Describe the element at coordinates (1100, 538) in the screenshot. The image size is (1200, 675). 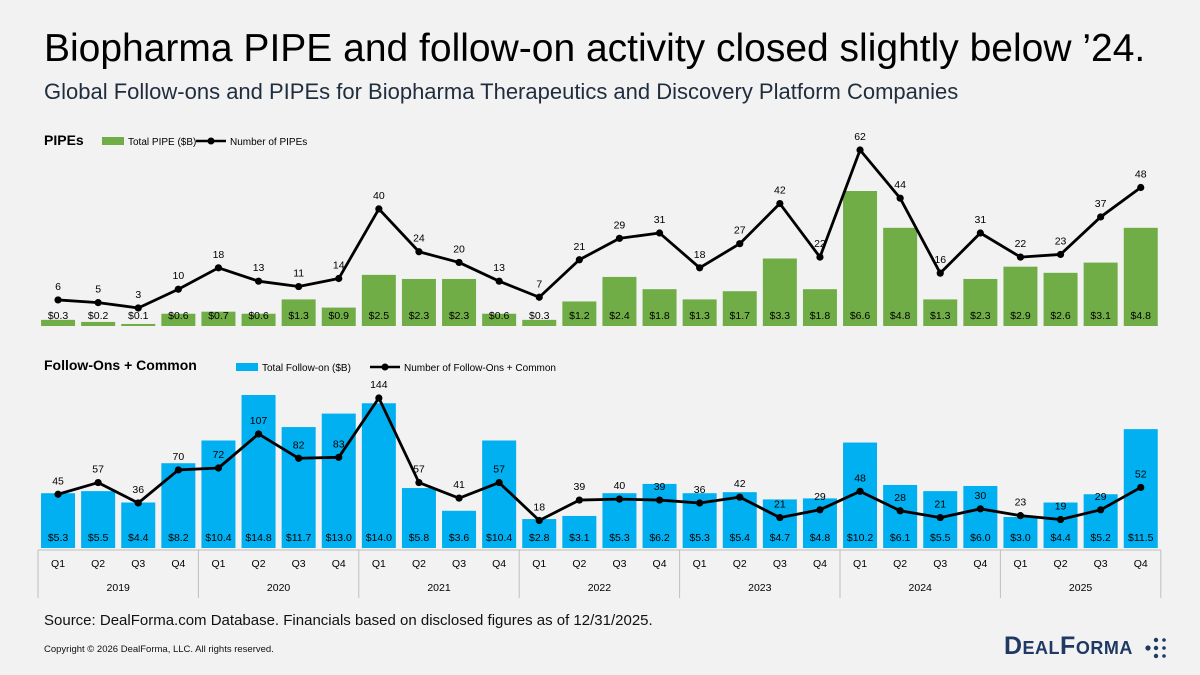
I see `bar-value-label: $5.2` at that location.